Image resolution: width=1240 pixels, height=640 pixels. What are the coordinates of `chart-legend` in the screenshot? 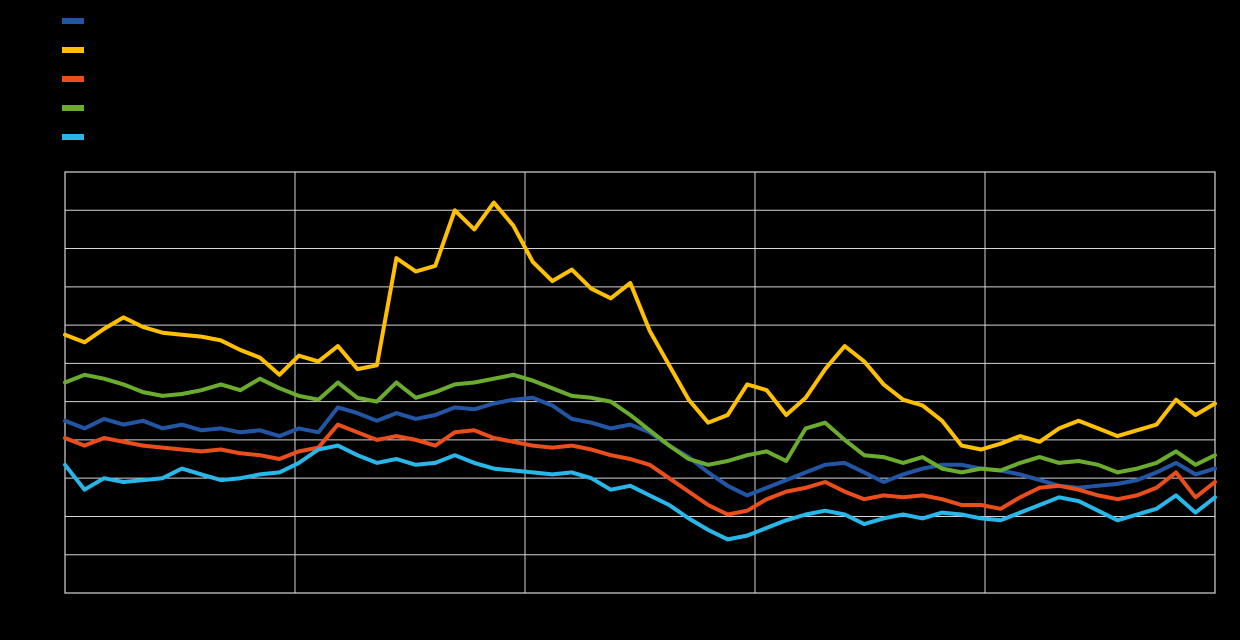 It's located at (77, 78).